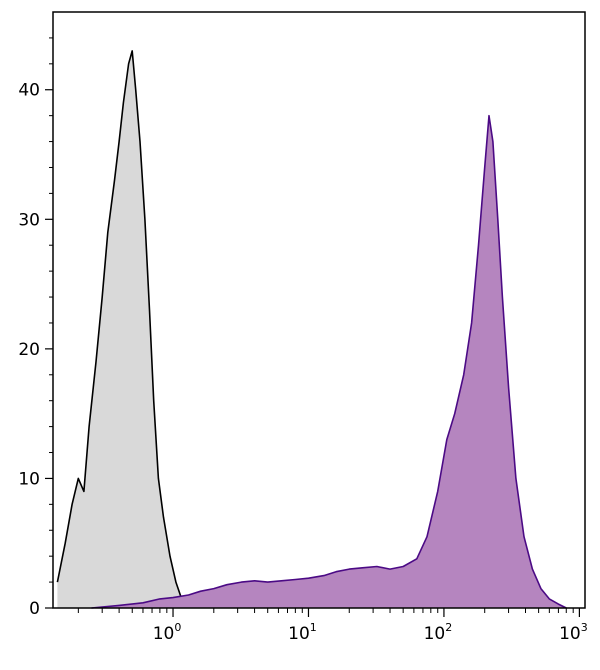 The height and width of the screenshot is (670, 600). I want to click on x-tick-label: 10³, so click(573, 632).